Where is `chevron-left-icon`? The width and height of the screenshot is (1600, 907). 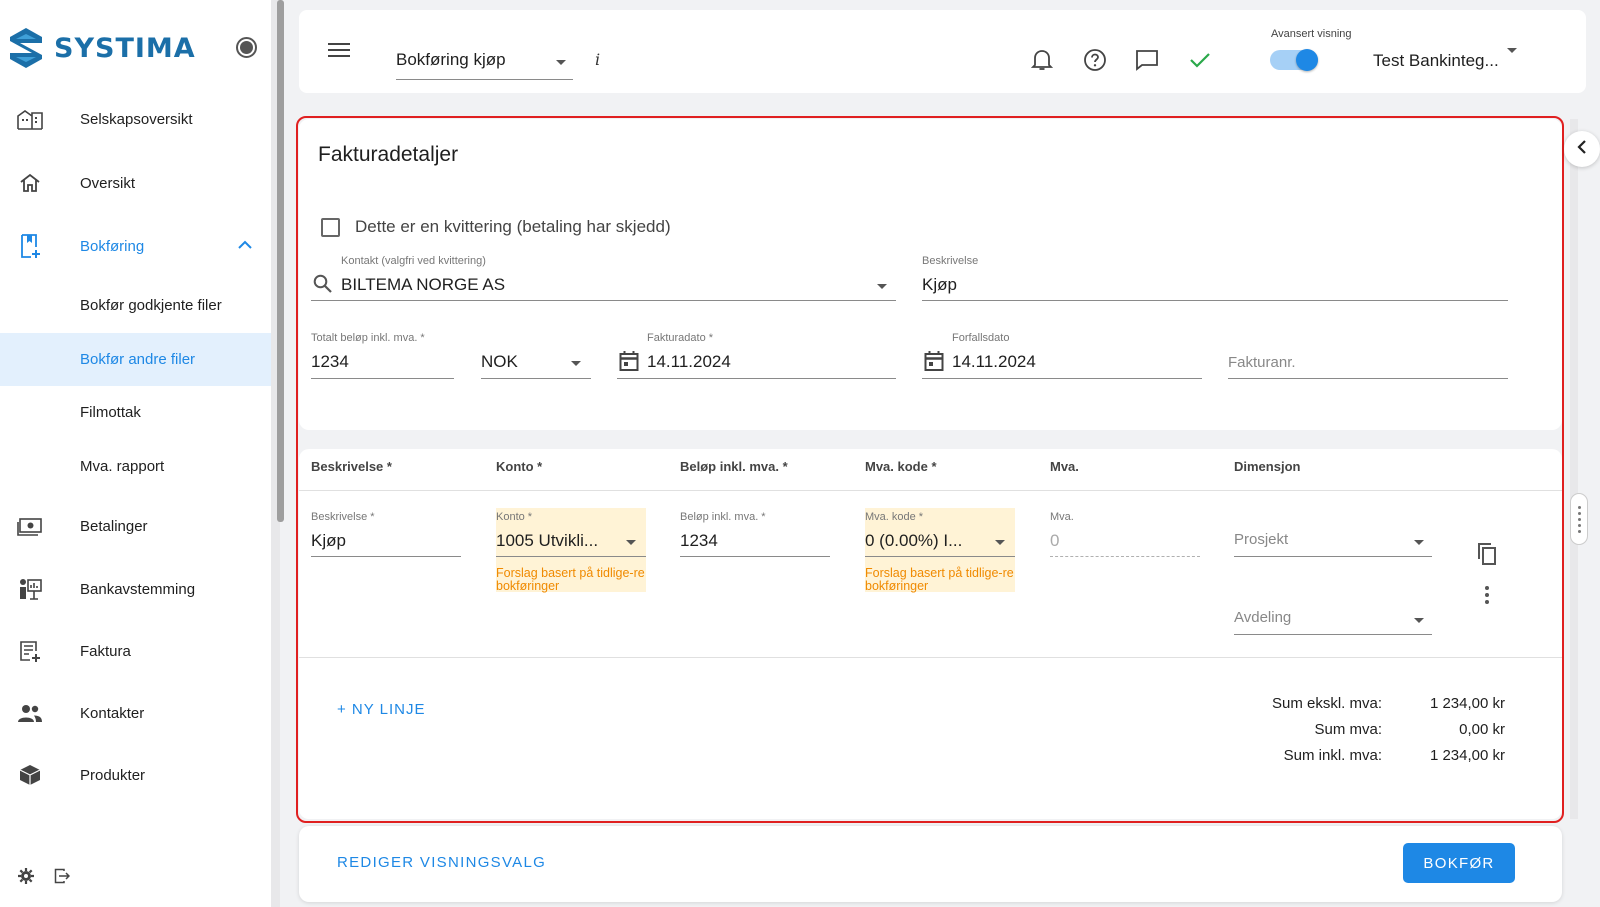 chevron-left-icon is located at coordinates (1582, 149).